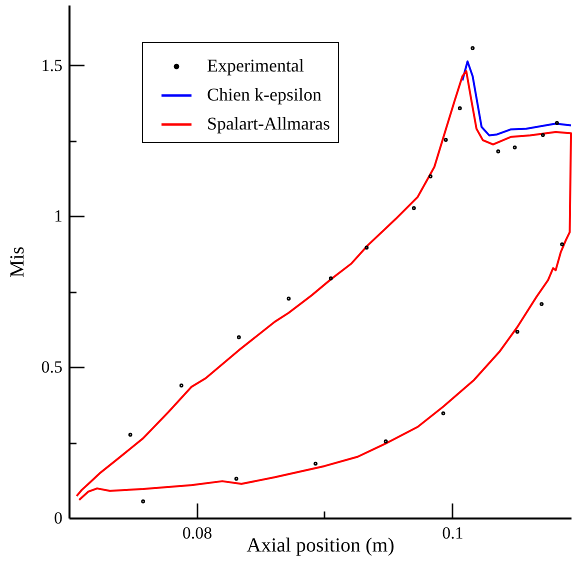  I want to click on y-tick-label: 1, so click(58, 216).